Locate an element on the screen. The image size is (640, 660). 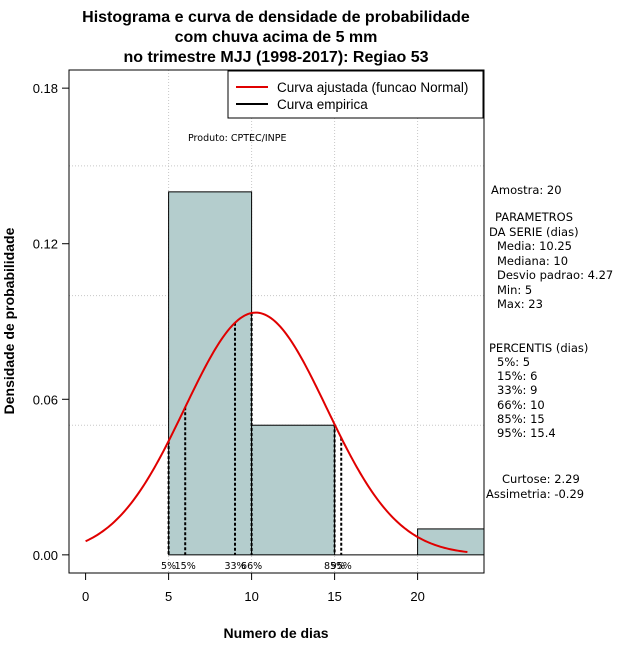
y-tick-label: 0.06 is located at coordinates (45, 399).